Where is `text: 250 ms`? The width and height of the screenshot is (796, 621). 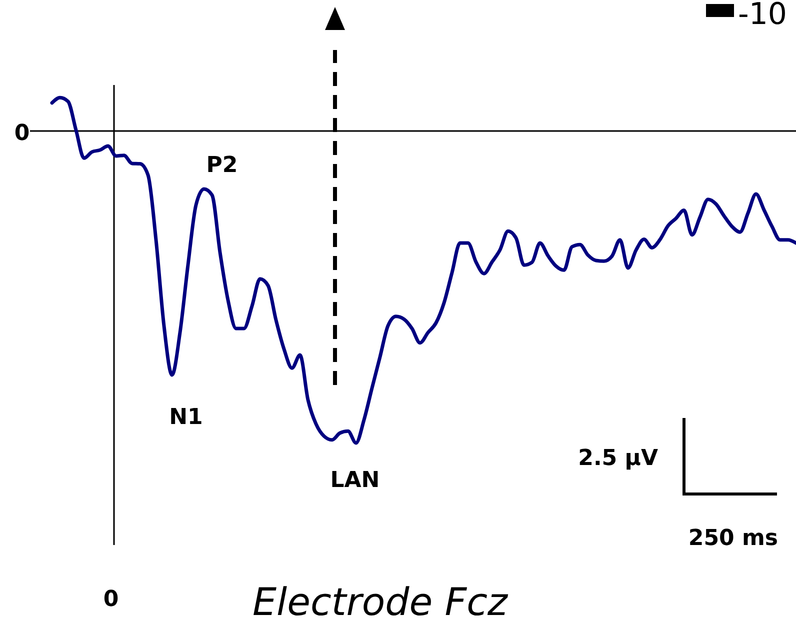
text: 250 ms is located at coordinates (733, 538).